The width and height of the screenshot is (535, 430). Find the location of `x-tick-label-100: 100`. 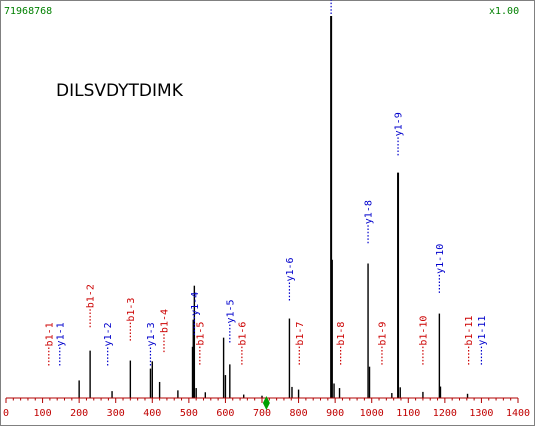

x-tick-label-100: 100 is located at coordinates (43, 413).